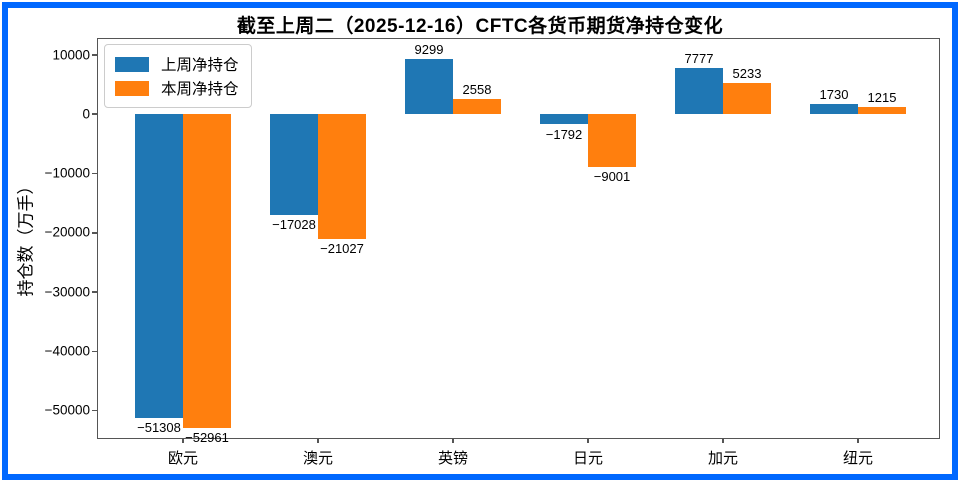  What do you see at coordinates (207, 437) in the screenshot?
I see `bar-value-label: −52961` at bounding box center [207, 437].